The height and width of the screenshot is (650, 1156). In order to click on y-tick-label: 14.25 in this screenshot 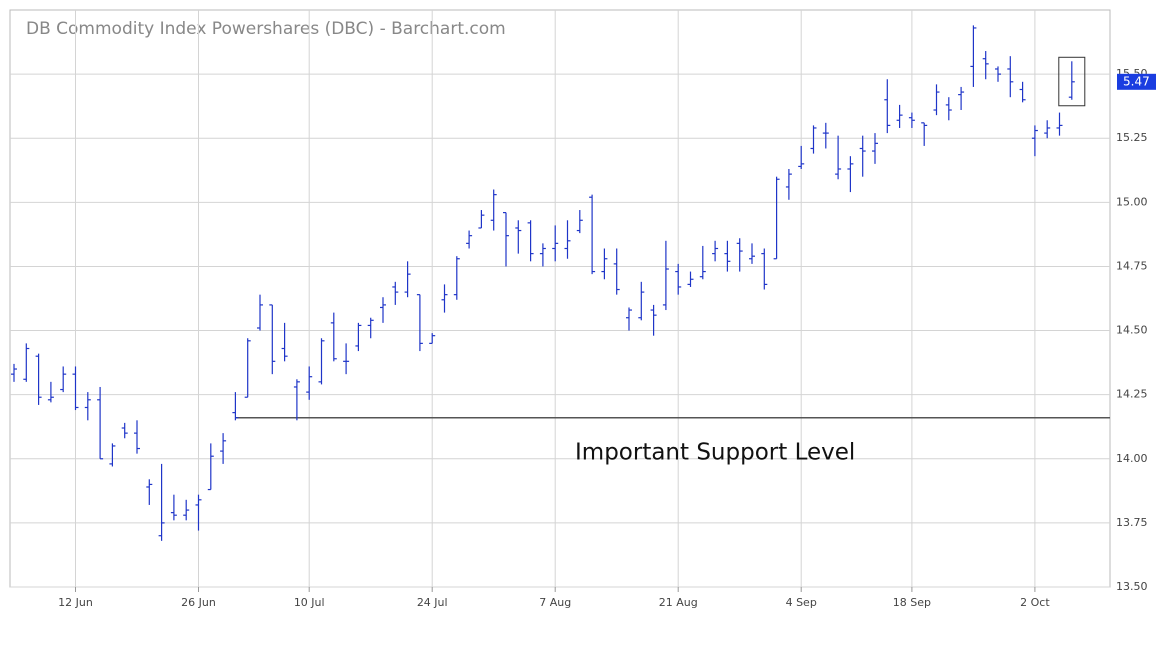, I will do `click(1132, 394)`.